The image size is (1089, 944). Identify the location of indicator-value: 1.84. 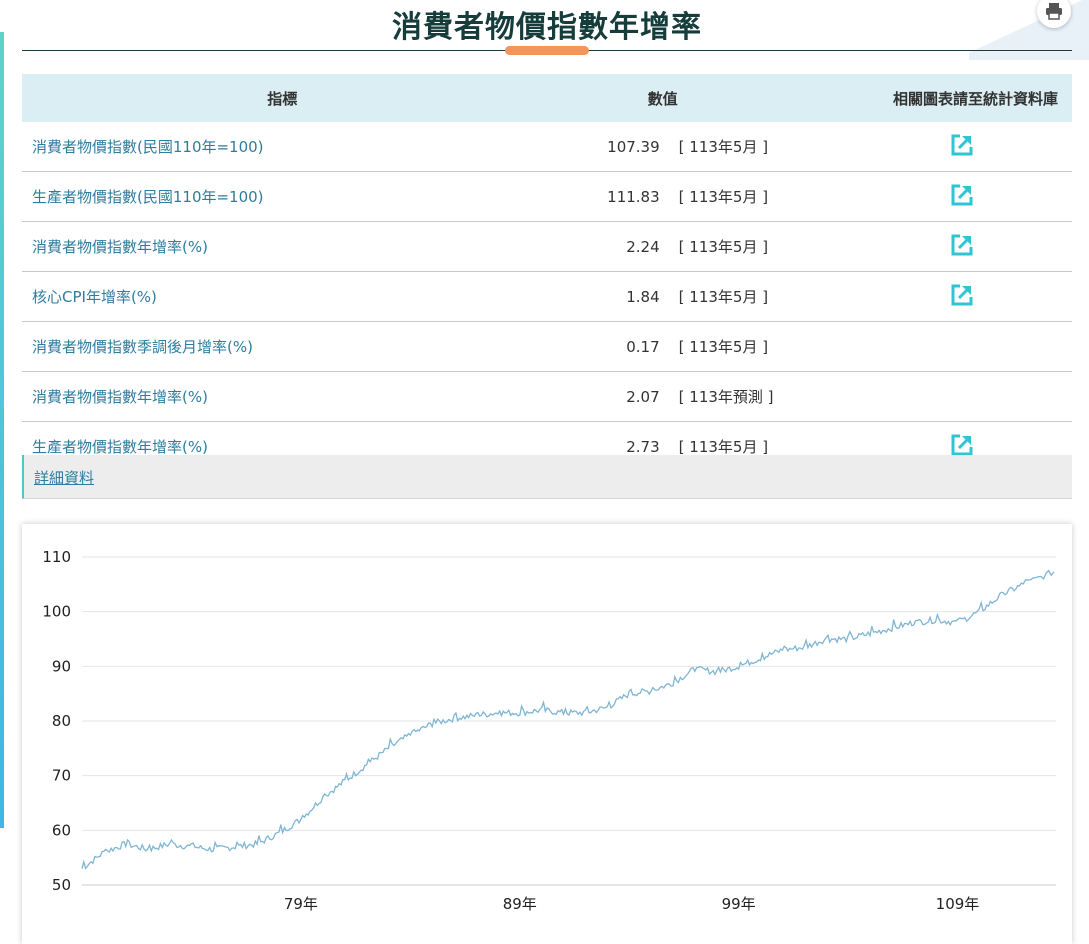
(557, 296).